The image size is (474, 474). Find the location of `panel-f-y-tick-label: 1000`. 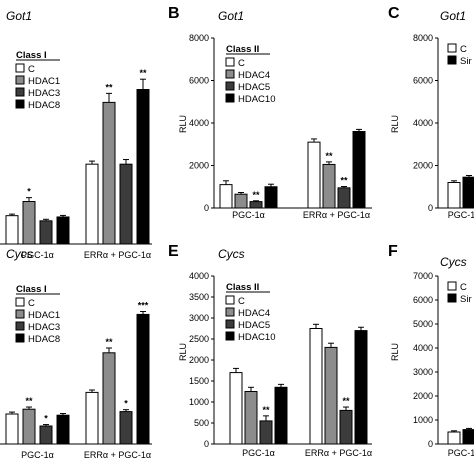

panel-f-y-tick-label: 1000 is located at coordinates (423, 420).